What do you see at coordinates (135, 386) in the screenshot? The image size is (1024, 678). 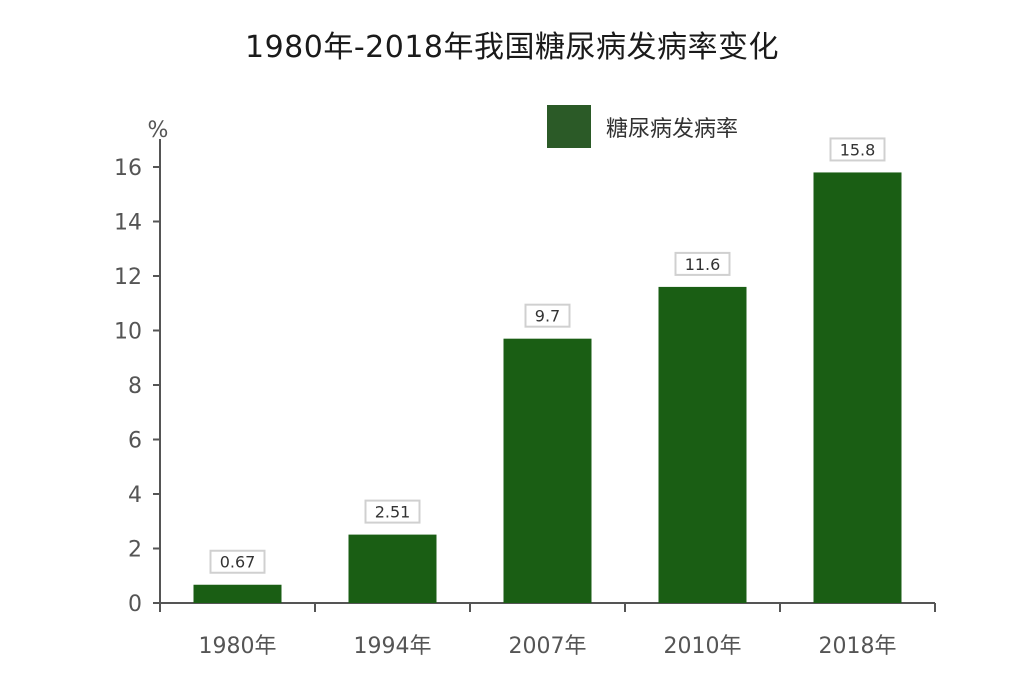 I see `y-tick-label: 8` at bounding box center [135, 386].